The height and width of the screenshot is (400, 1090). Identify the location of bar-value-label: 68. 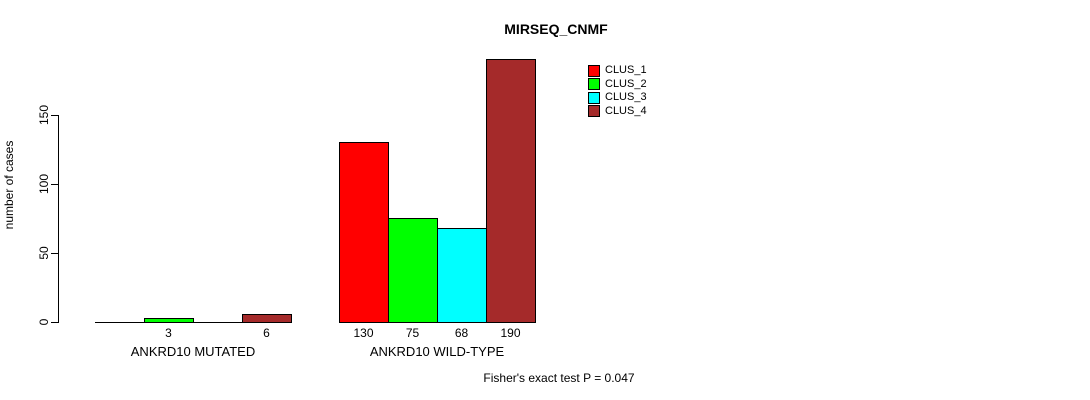
(461, 333).